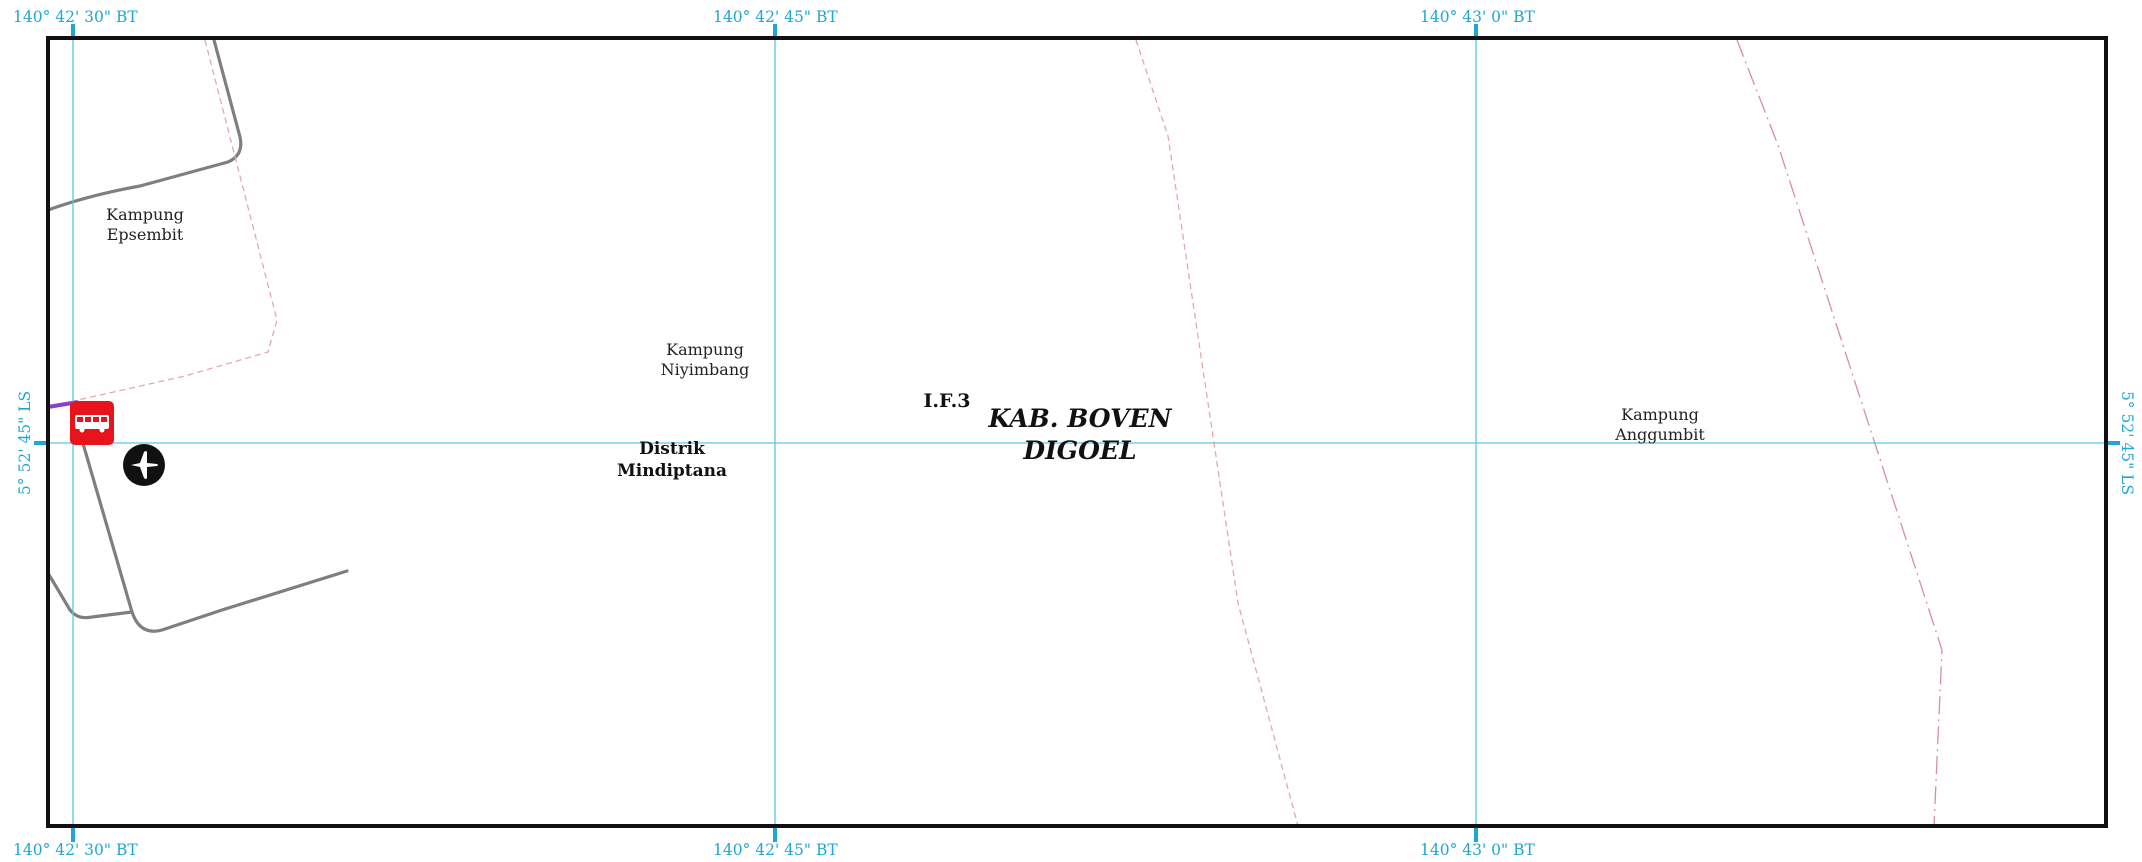 The width and height of the screenshot is (2142, 862). I want to click on label-kampung-epsembit-1: Kampung, so click(145, 214).